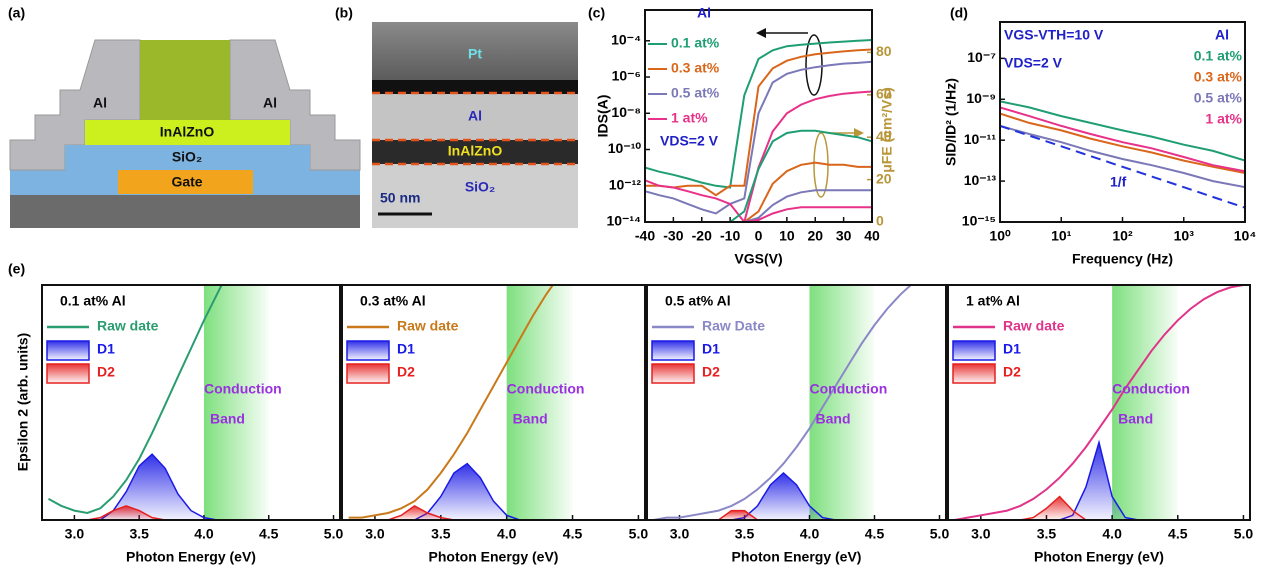  Describe the element at coordinates (475, 125) in the screenshot. I see `tem-image: Pt Al InAlZnO SiO₂ 50 nm` at that location.